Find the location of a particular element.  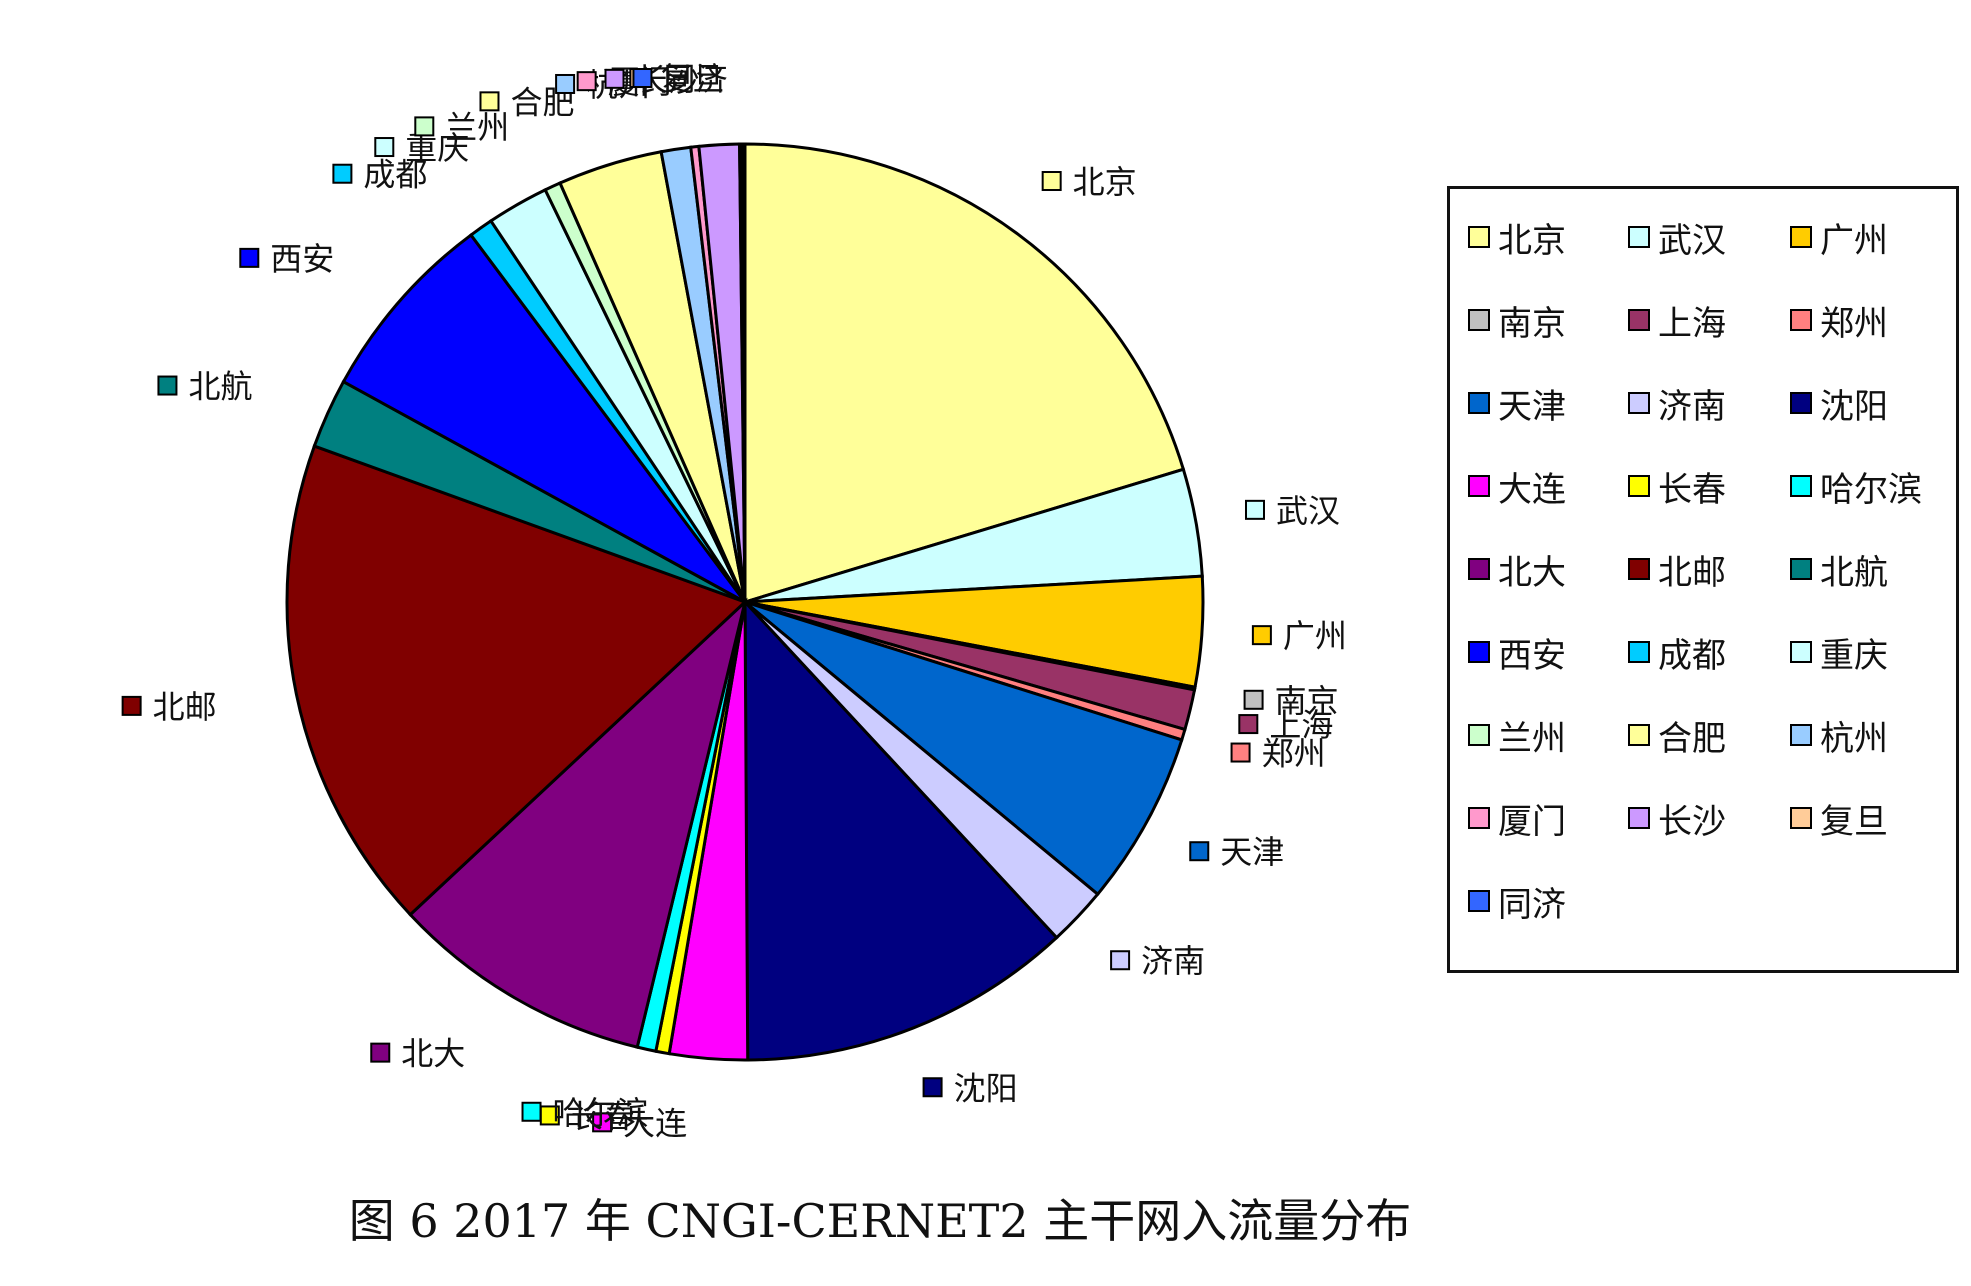

legend-item-广州: 广州 is located at coordinates (1839, 239).